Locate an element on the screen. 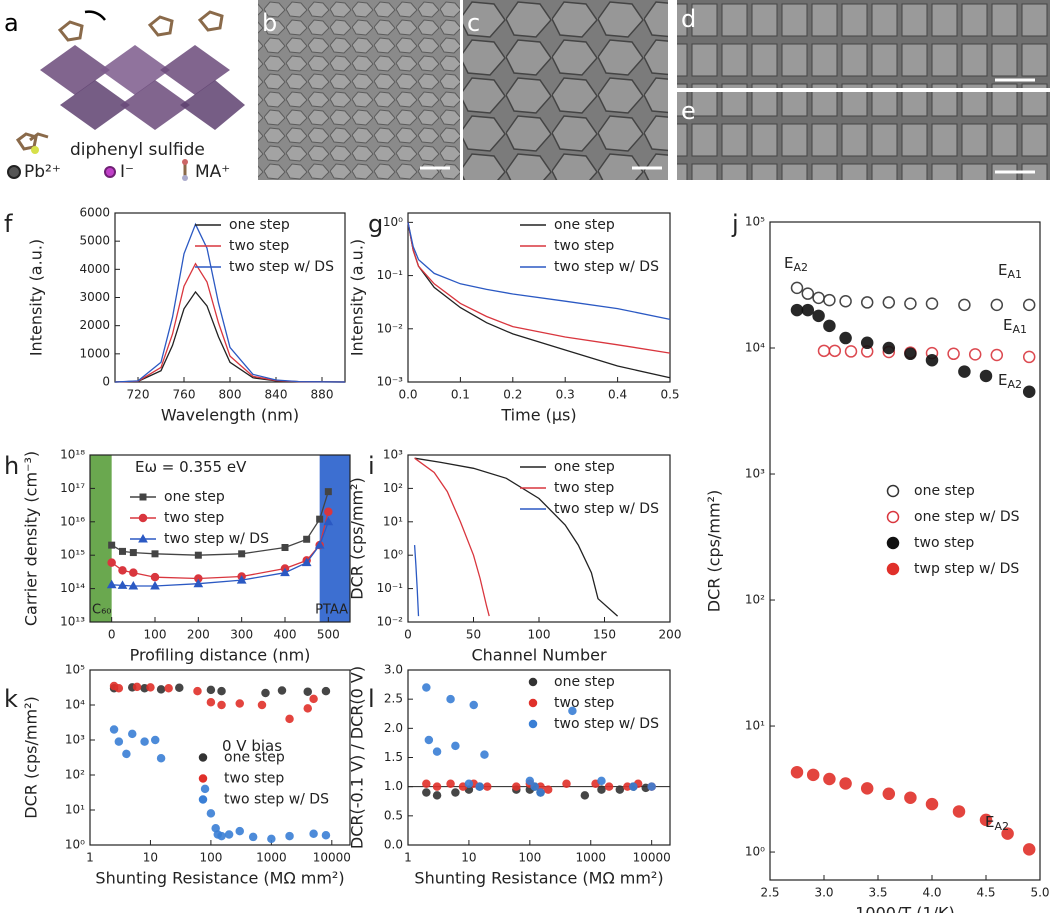  annotation-text: Eω = 0.355 eV is located at coordinates (191, 467).